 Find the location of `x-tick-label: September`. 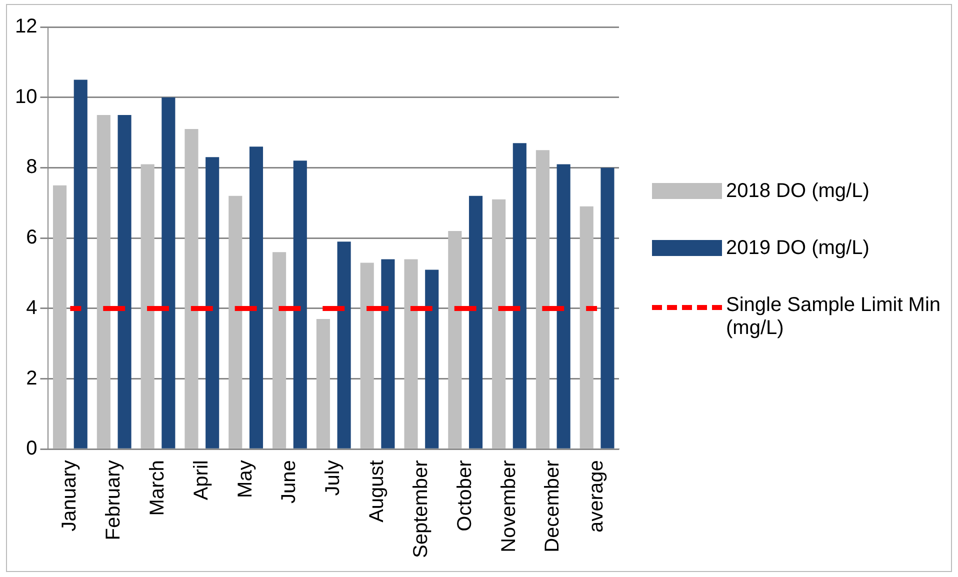

x-tick-label: September is located at coordinates (421, 509).